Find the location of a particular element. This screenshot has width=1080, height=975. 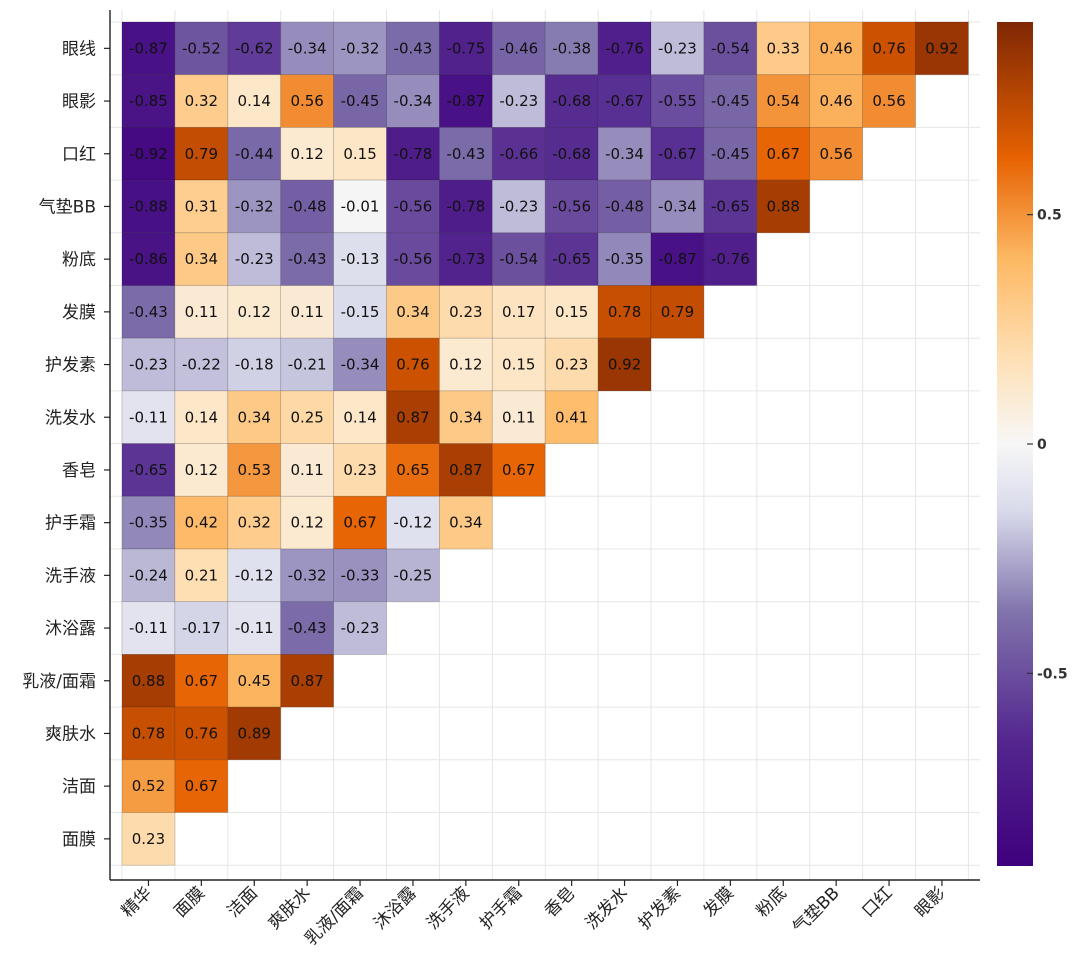

y-tick-label: 爽肤水 is located at coordinates (70, 734).